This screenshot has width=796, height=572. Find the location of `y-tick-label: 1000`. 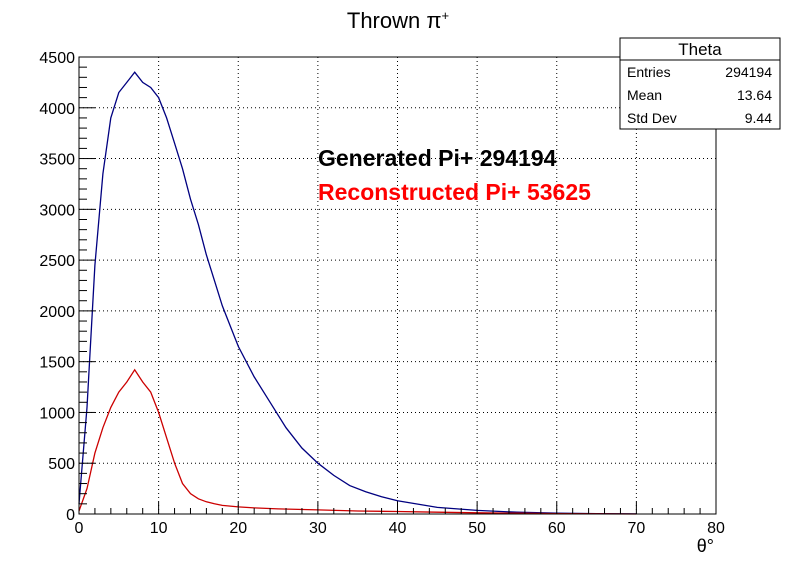

y-tick-label: 1000 is located at coordinates (57, 413).